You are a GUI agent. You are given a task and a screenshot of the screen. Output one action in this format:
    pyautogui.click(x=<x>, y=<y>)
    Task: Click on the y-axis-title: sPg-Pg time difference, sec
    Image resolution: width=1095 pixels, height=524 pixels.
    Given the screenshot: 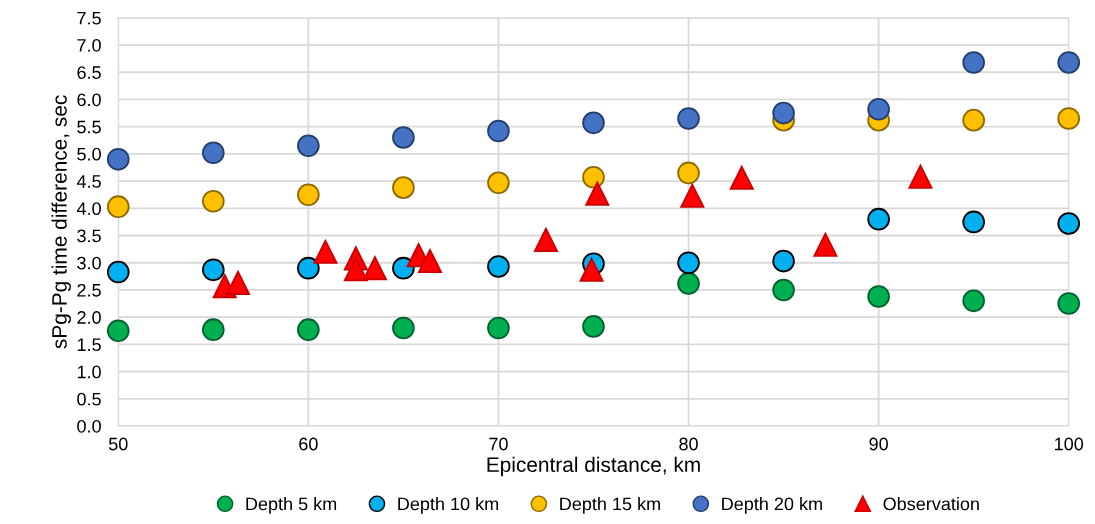 What is the action you would take?
    pyautogui.click(x=61, y=222)
    